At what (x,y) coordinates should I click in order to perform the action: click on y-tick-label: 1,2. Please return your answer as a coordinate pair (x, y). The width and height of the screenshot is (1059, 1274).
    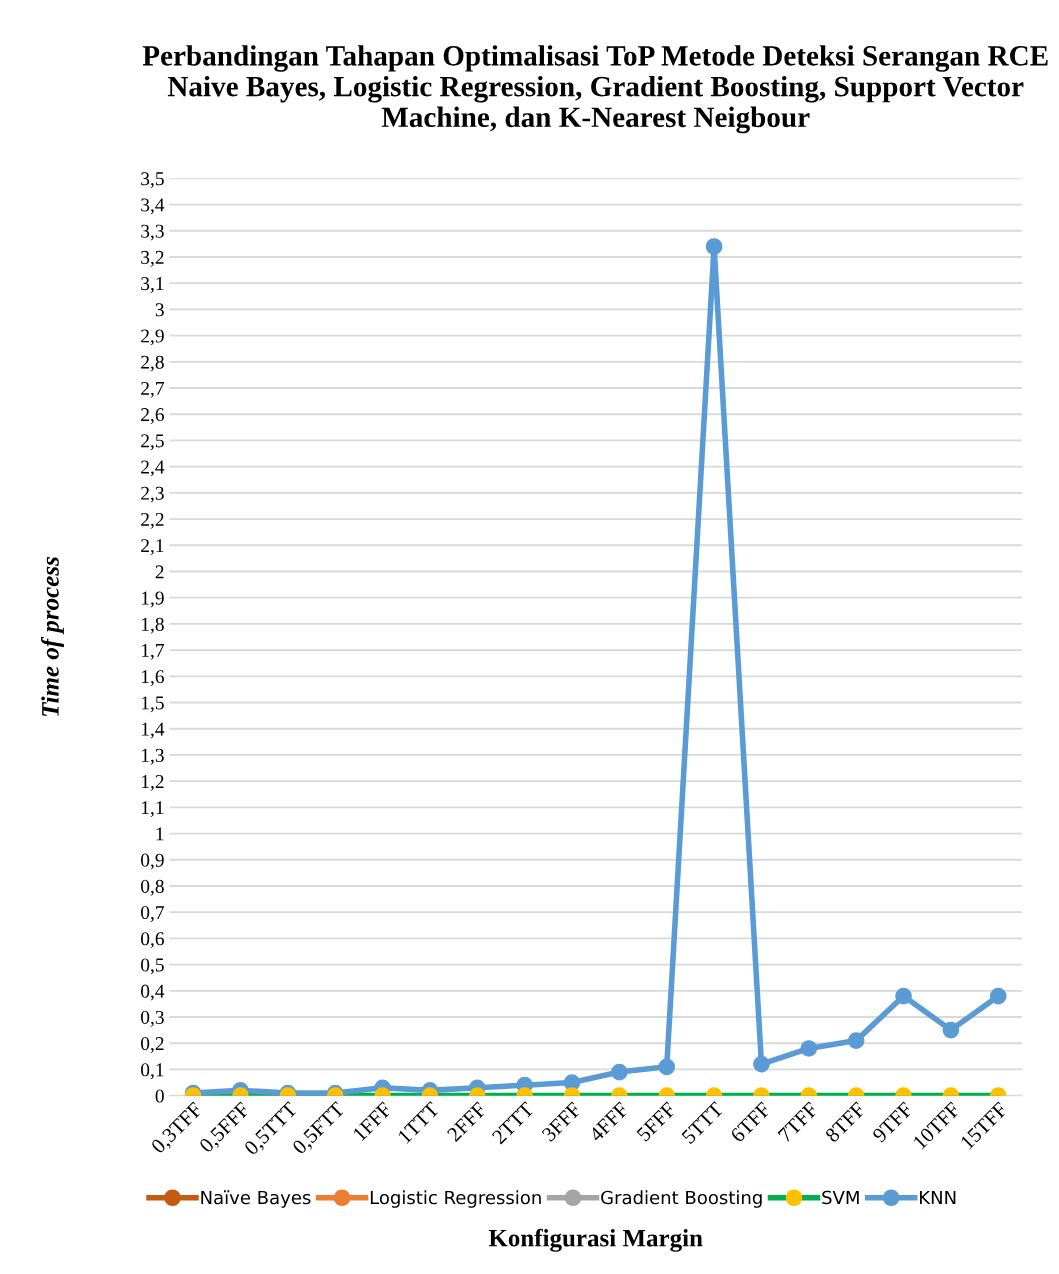
    Looking at the image, I should click on (152, 783).